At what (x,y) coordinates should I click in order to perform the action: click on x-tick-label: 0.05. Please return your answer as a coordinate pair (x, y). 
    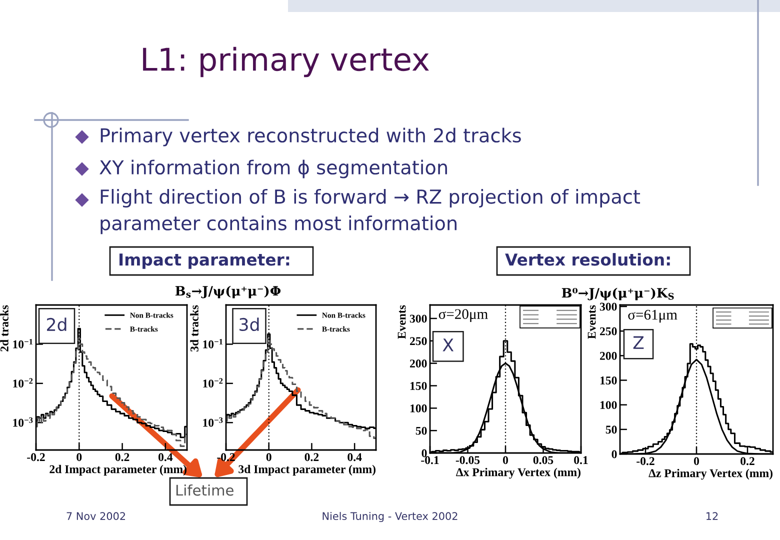
    Looking at the image, I should click on (543, 460).